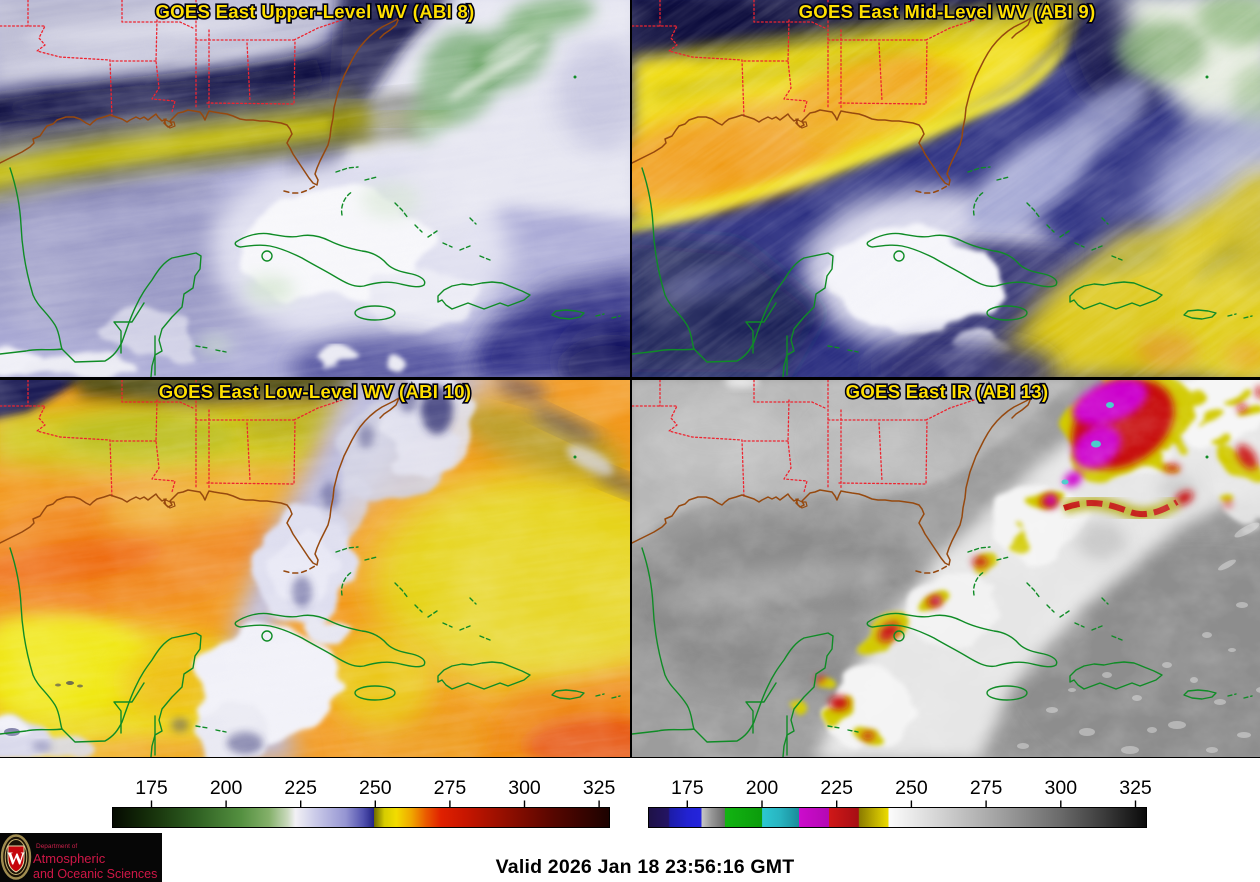 This screenshot has width=1260, height=882. I want to click on svg-text:GOES East Upper-Level WV (ABI: GOES East Upper-Level WV (ABI 8), so click(314, 11).